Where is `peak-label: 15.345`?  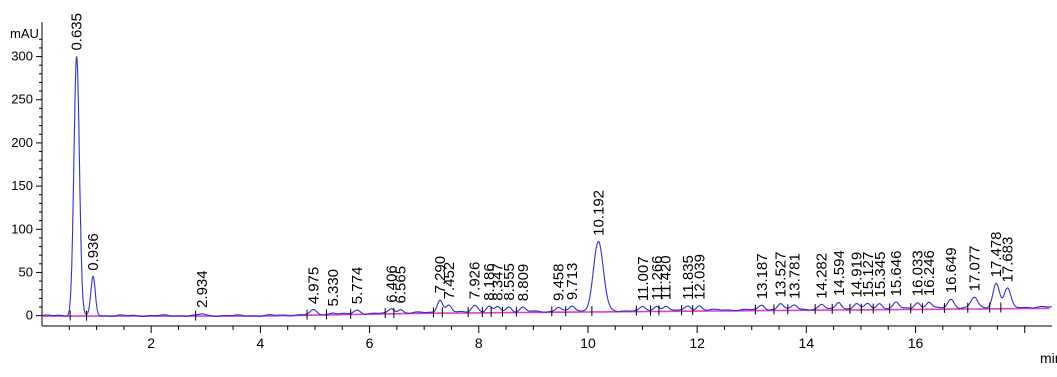
peak-label: 15.345 is located at coordinates (880, 275).